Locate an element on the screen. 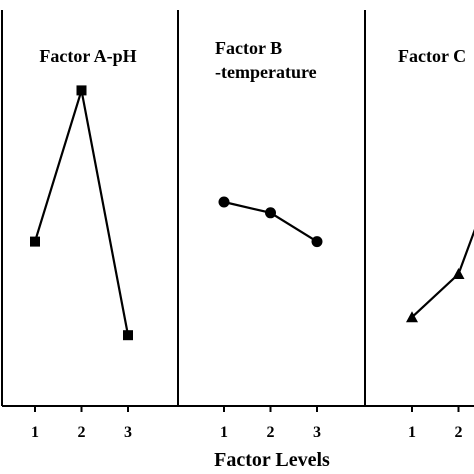 The height and width of the screenshot is (474, 474). panel-1-tick-label-3: 3 is located at coordinates (128, 432).